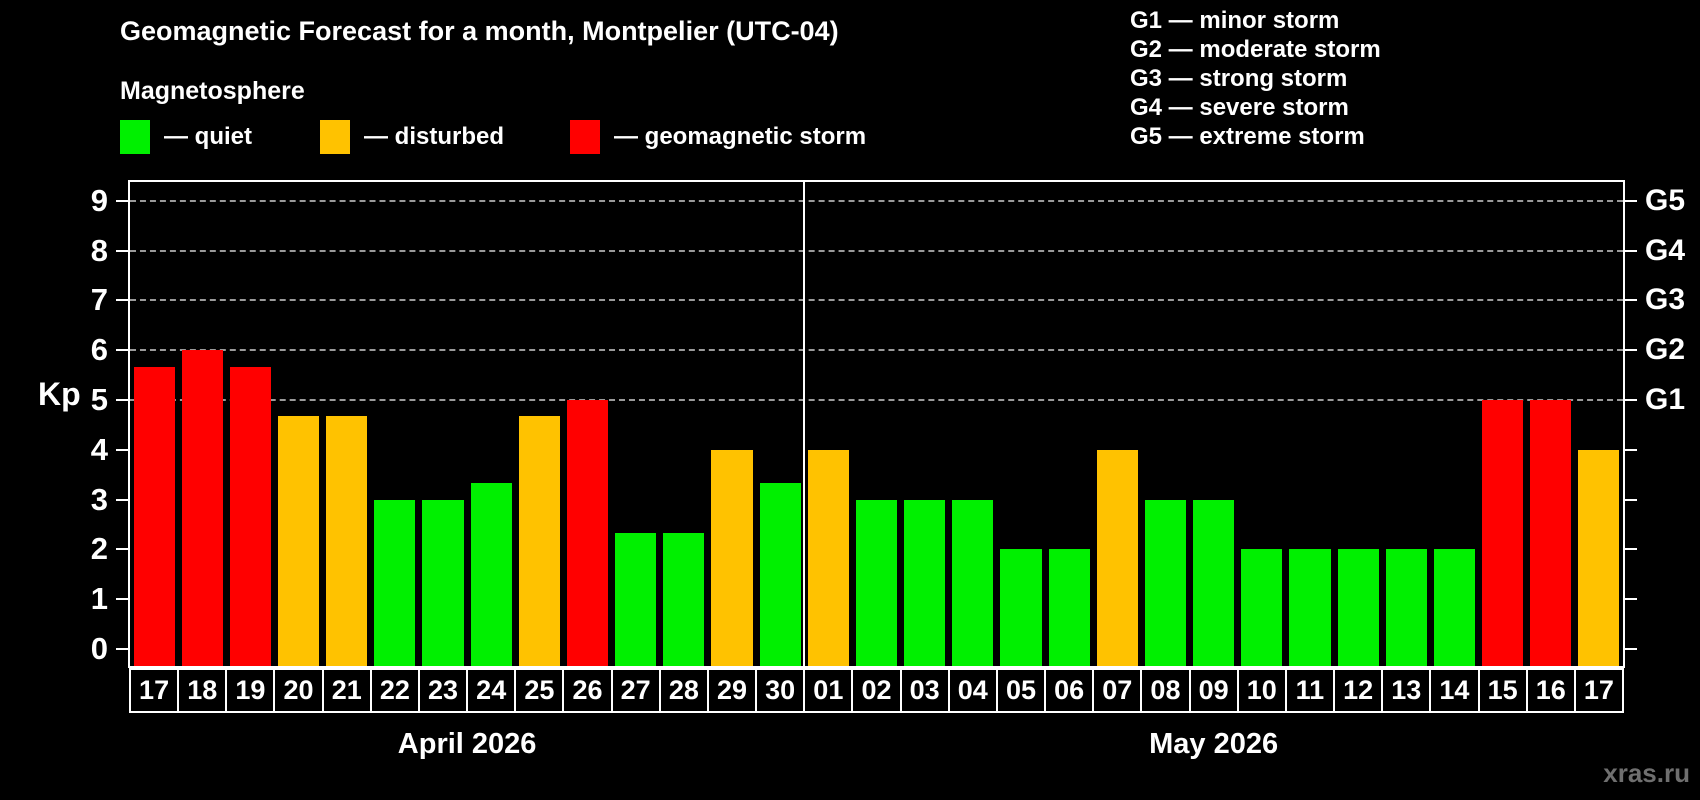 The height and width of the screenshot is (800, 1700). What do you see at coordinates (1165, 690) in the screenshot?
I see `date-cell: 08` at bounding box center [1165, 690].